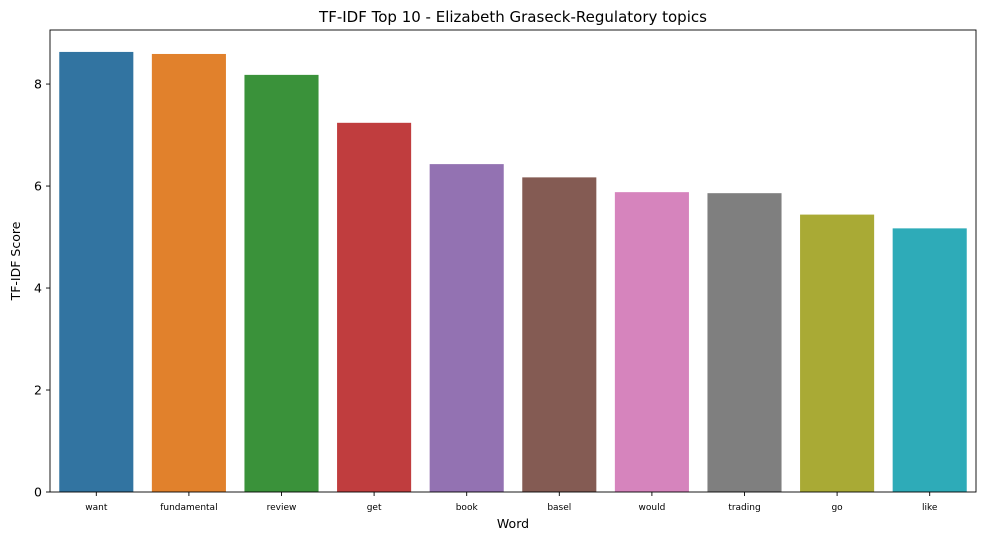  Describe the element at coordinates (38, 390) in the screenshot. I see `y-tick-label: 2` at that location.